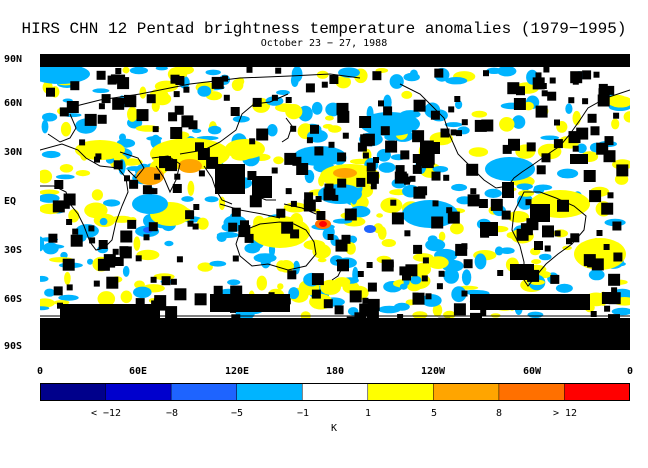 Image resolution: width=648 pixels, height=468 pixels. Describe the element at coordinates (335, 334) in the screenshot. I see `south-polar-missing-band` at that location.